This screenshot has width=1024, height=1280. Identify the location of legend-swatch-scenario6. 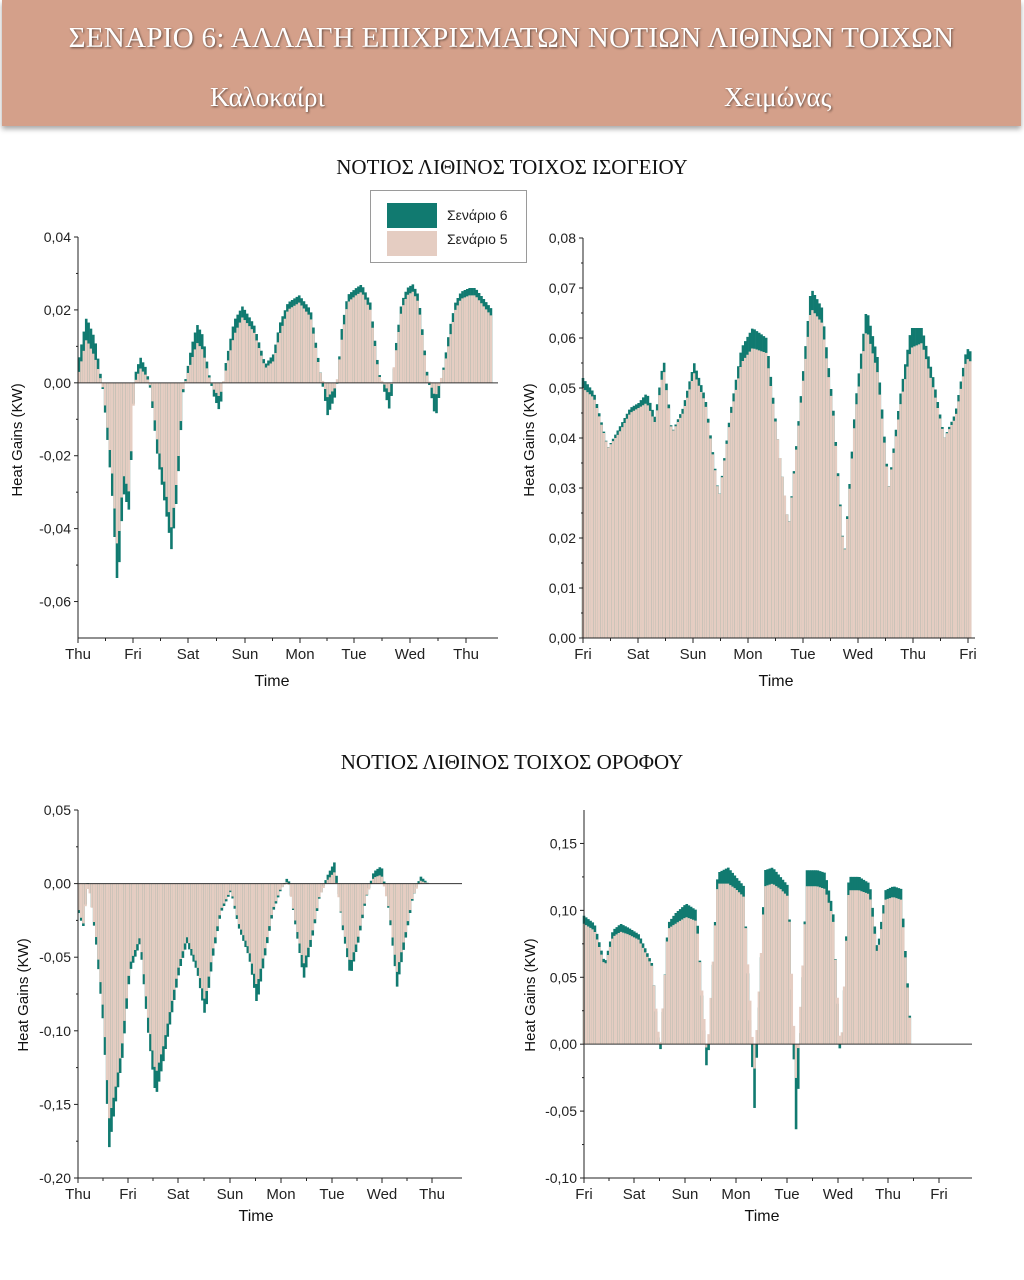
(412, 215).